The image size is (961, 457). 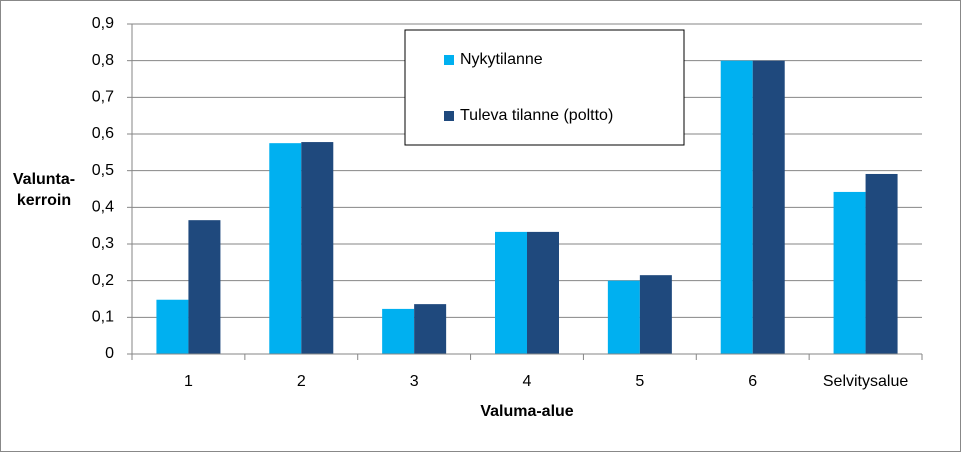 I want to click on x-tick-label: 3, so click(x=414, y=381).